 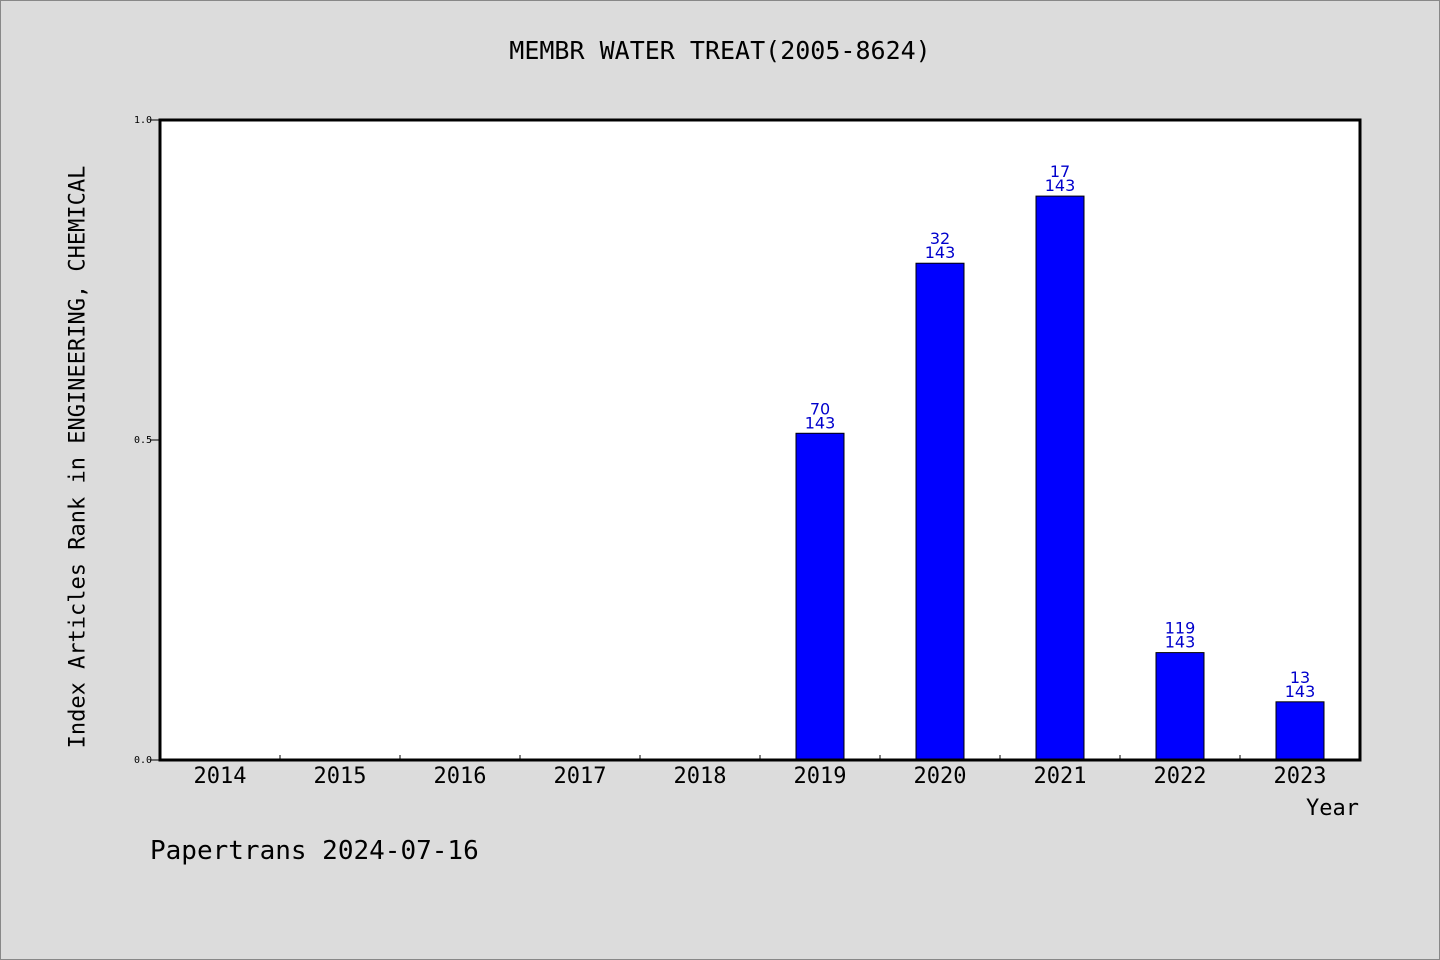 What do you see at coordinates (820, 776) in the screenshot?
I see `x-tick-label: 2019` at bounding box center [820, 776].